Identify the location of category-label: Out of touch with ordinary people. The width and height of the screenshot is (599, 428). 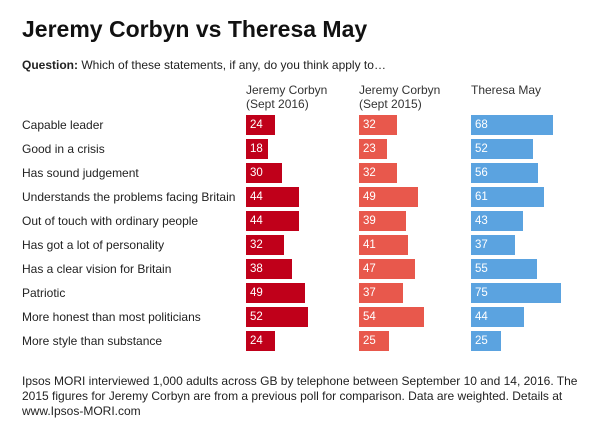
(110, 221).